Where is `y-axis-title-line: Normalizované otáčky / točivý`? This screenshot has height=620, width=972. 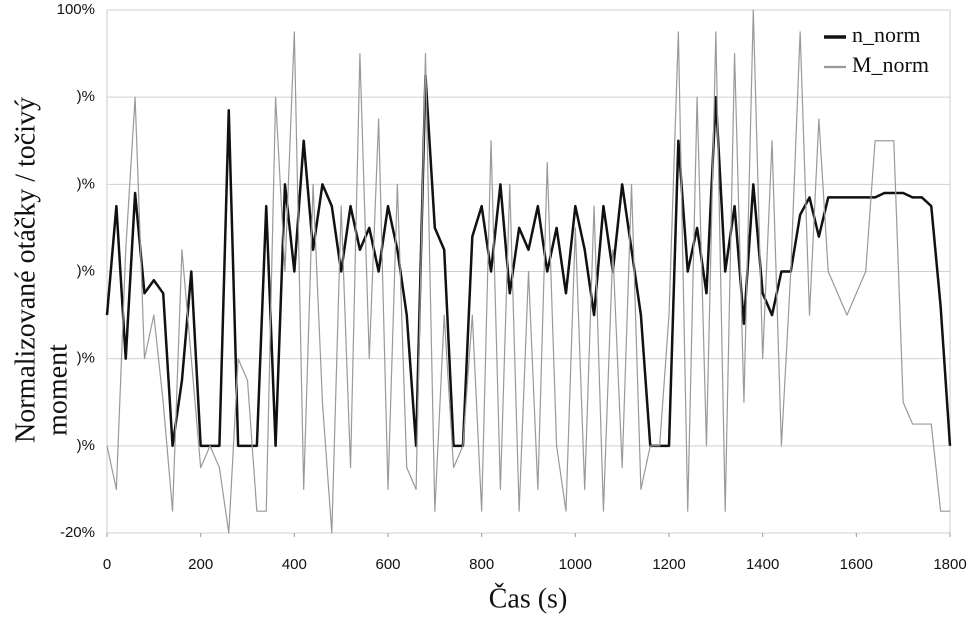
y-axis-title-line: Normalizované otáčky / točivý is located at coordinates (25, 270).